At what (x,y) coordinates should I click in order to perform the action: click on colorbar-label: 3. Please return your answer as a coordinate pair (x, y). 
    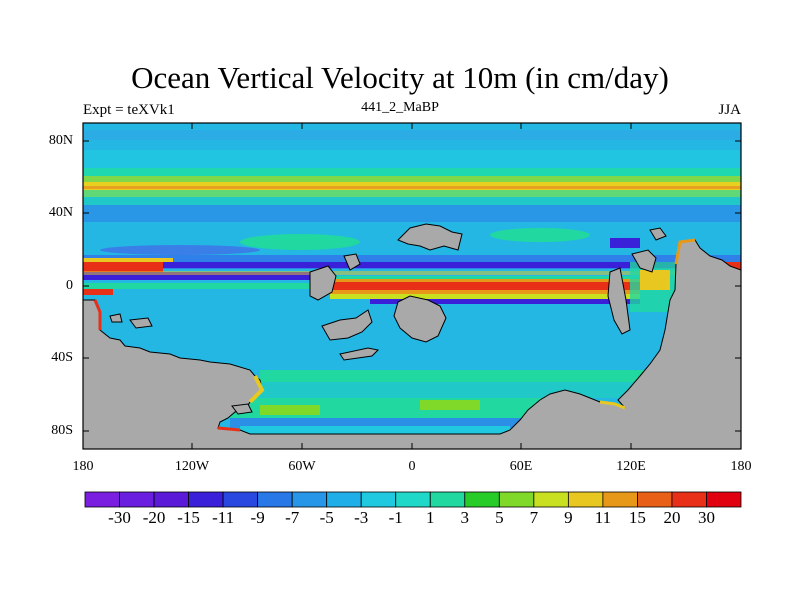
    Looking at the image, I should click on (465, 517).